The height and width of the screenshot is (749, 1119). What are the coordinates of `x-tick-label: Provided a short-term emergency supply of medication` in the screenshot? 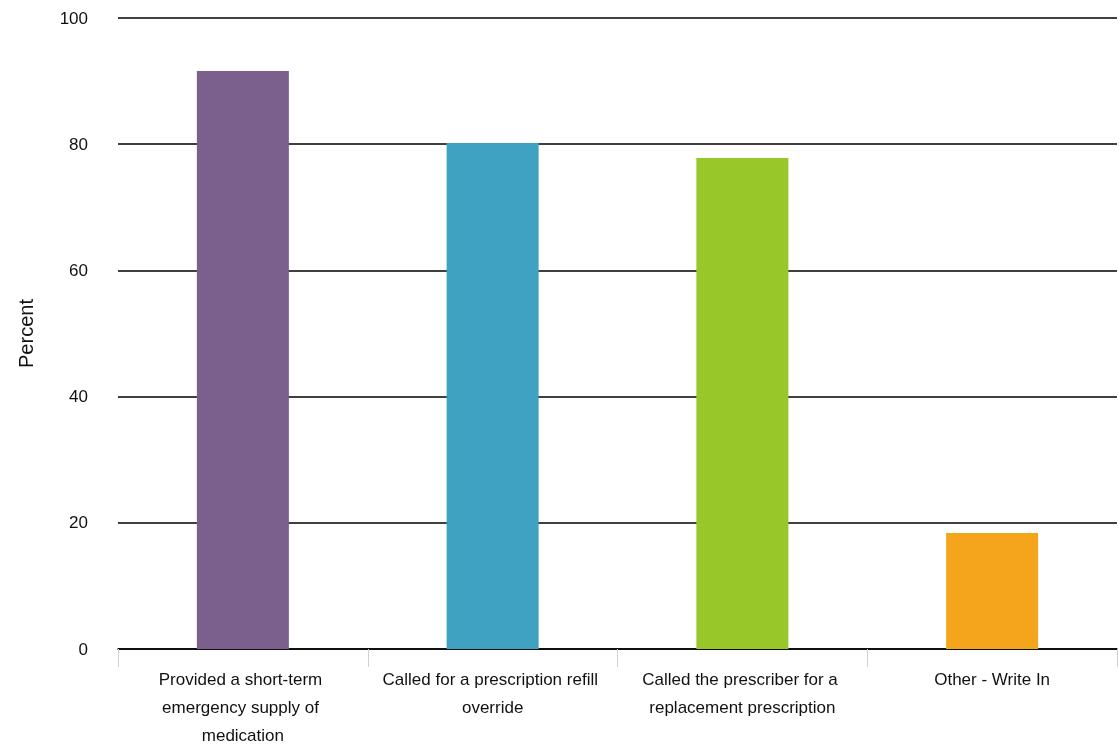 It's located at (242, 707).